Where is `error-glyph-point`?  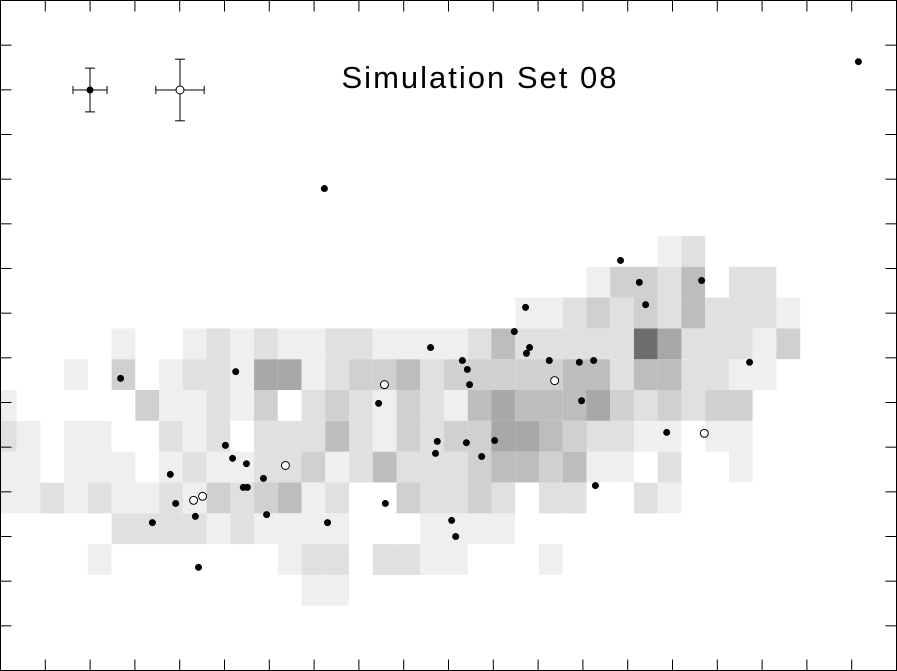 error-glyph-point is located at coordinates (90, 90).